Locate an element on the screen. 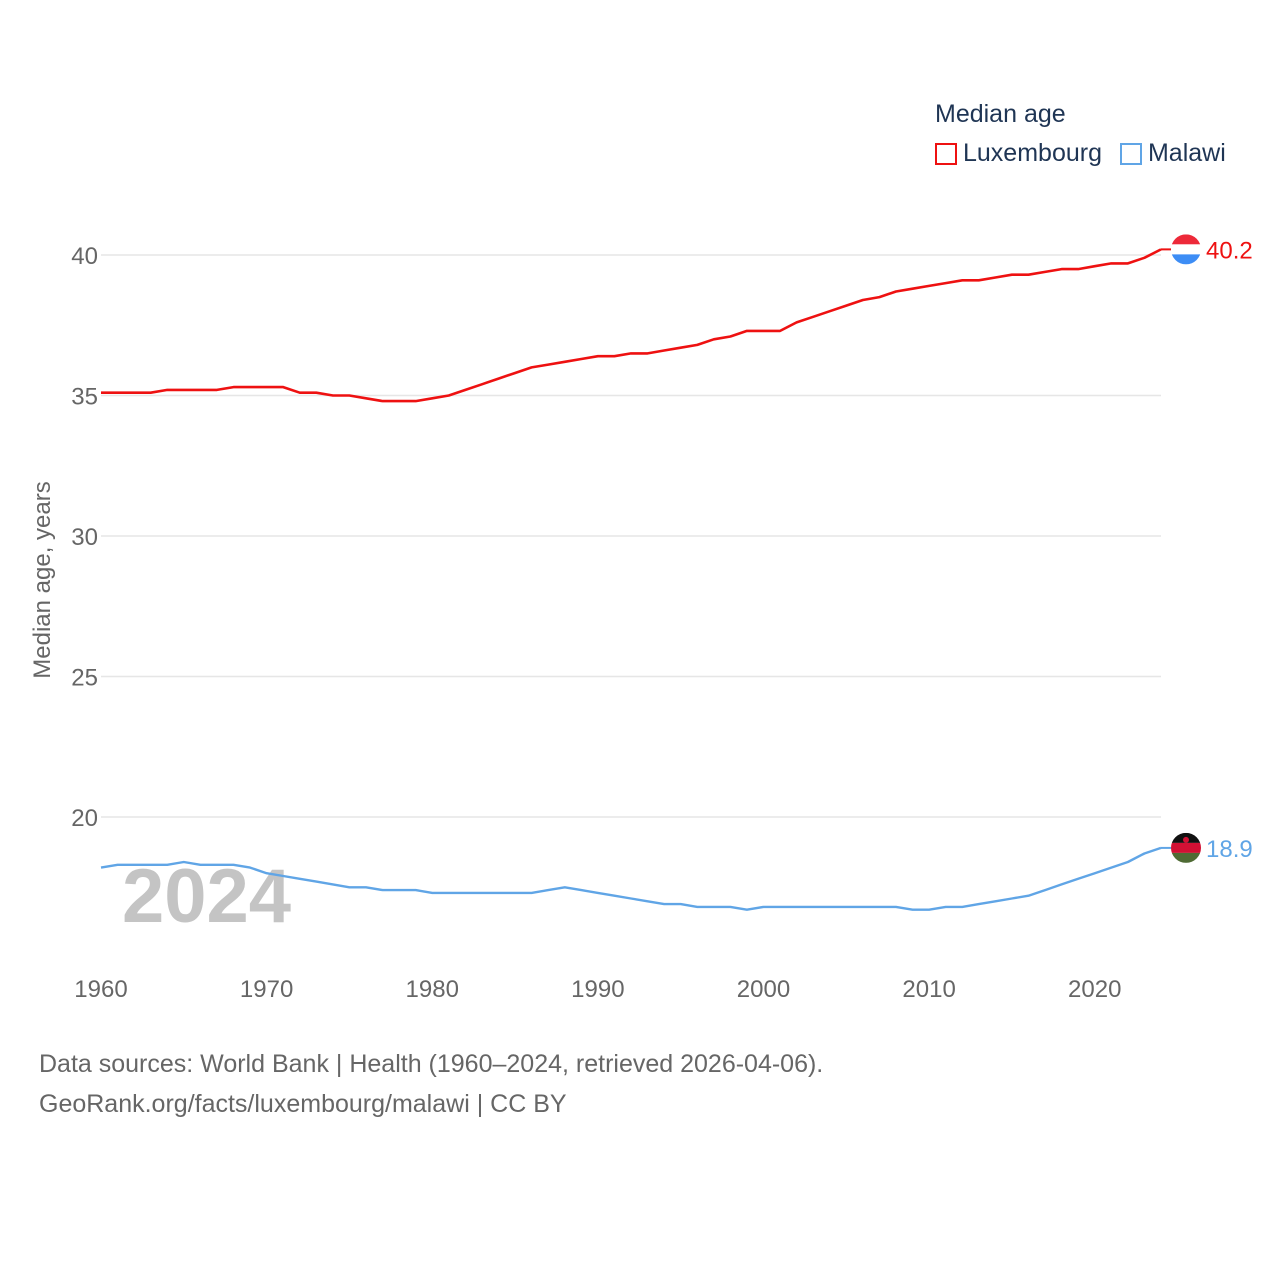 The width and height of the screenshot is (1280, 1280). y-tick-label: 35 is located at coordinates (84, 397).